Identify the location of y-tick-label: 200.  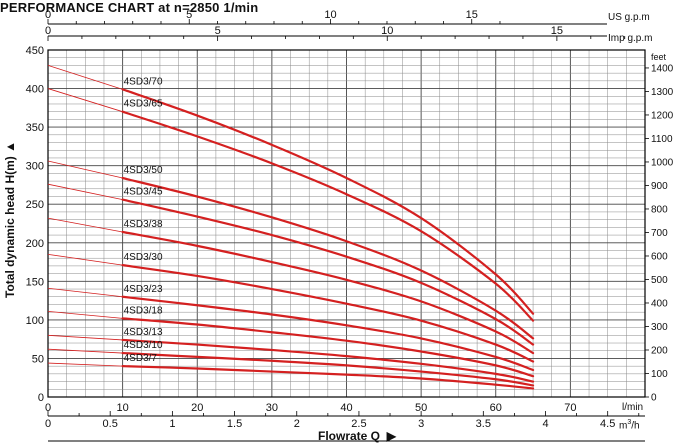
(35, 244).